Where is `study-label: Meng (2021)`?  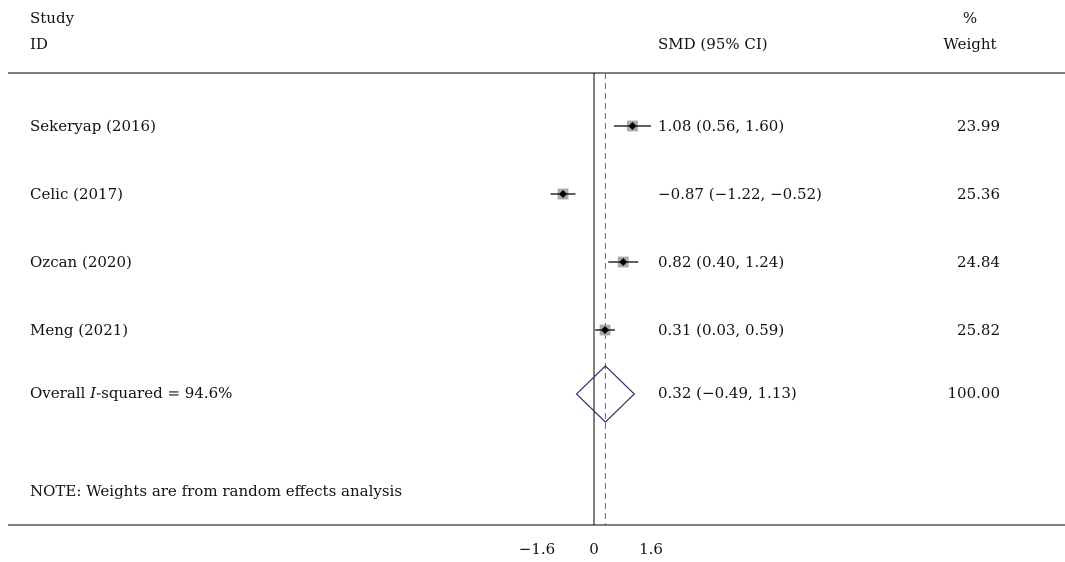
study-label: Meng (2021) is located at coordinates (79, 330).